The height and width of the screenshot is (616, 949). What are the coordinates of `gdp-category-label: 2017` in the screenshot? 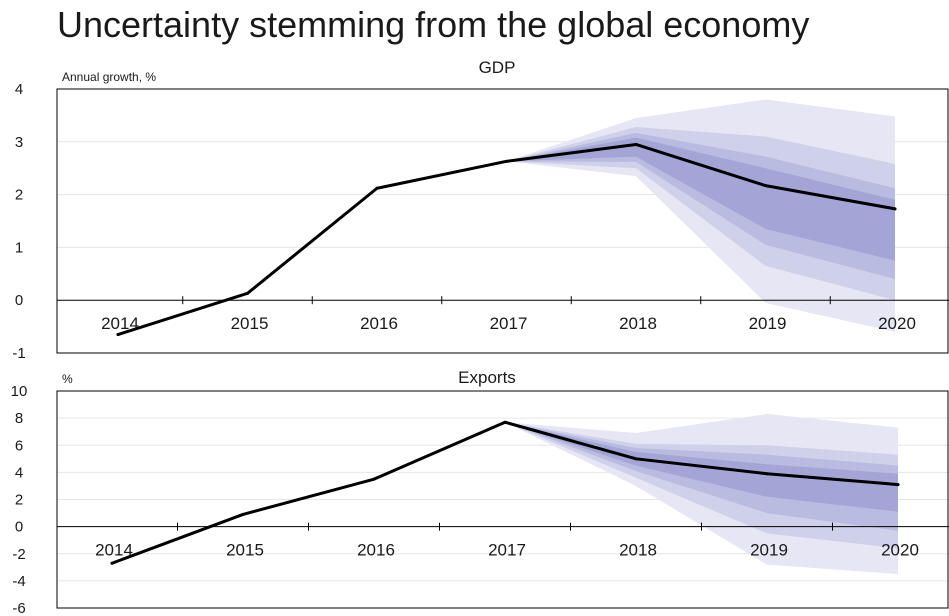 It's located at (509, 323).